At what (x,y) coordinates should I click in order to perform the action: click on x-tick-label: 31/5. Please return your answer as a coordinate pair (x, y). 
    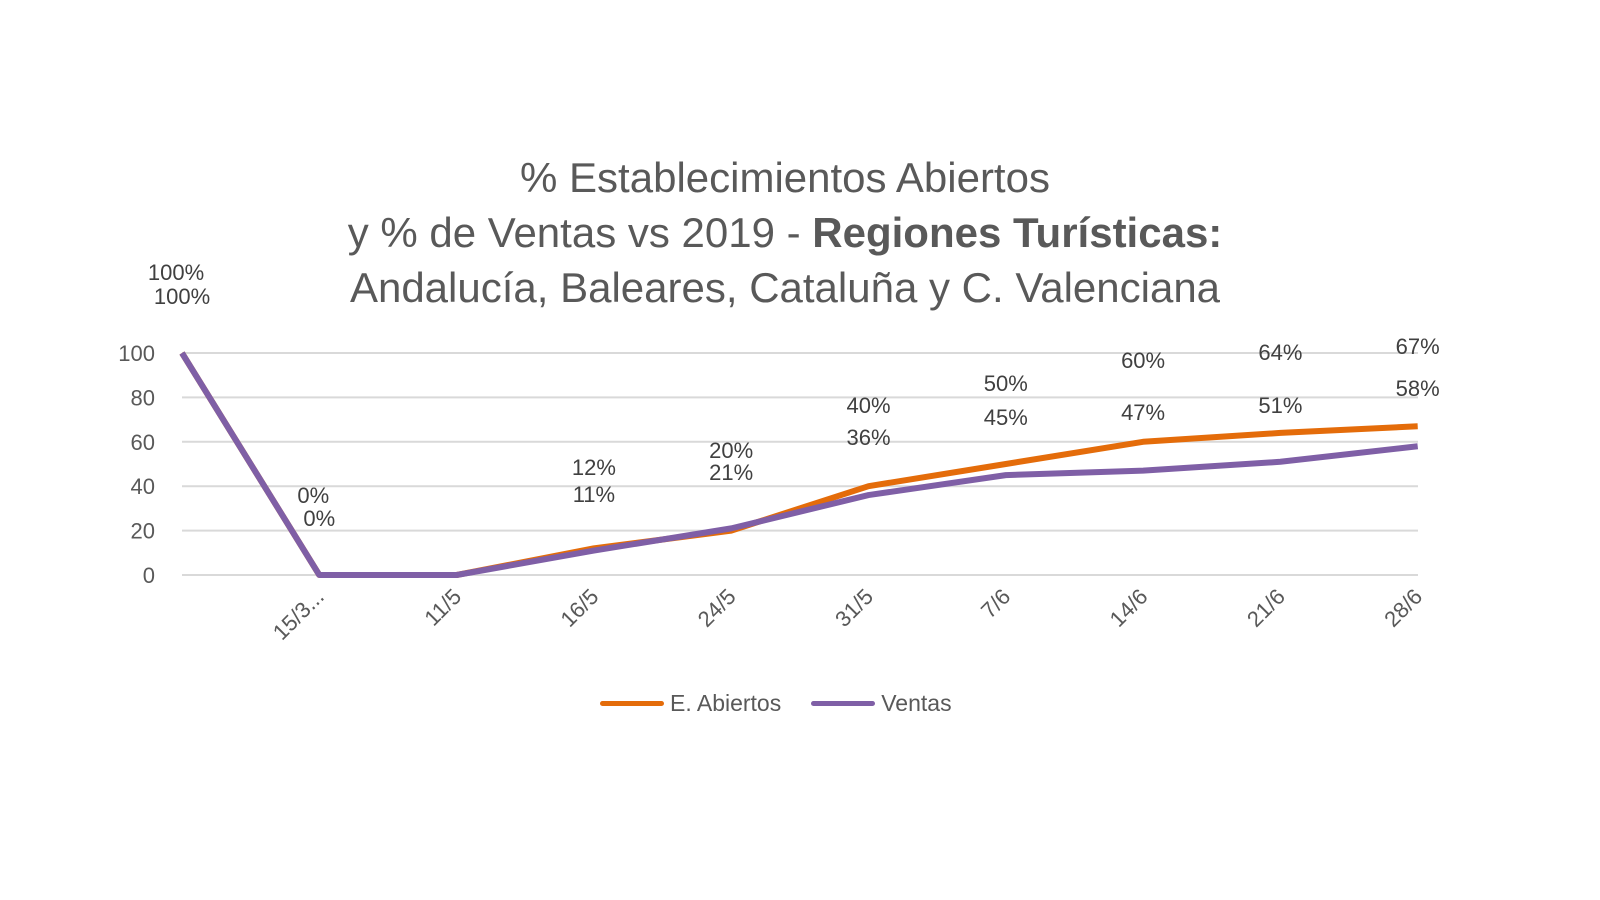
    Looking at the image, I should click on (854, 608).